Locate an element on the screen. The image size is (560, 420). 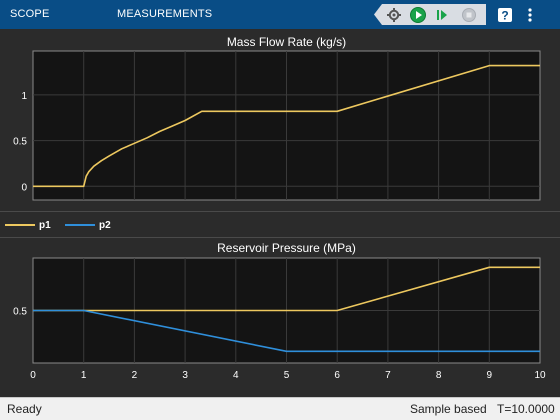
x-tick-label: 10 is located at coordinates (540, 375).